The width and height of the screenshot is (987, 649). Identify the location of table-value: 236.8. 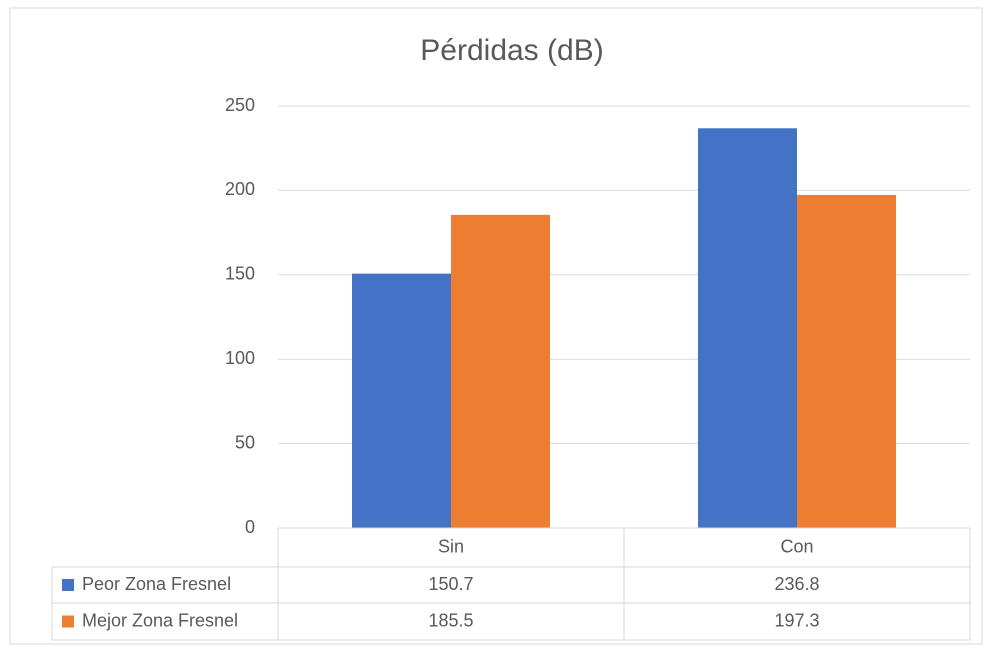
(796, 584).